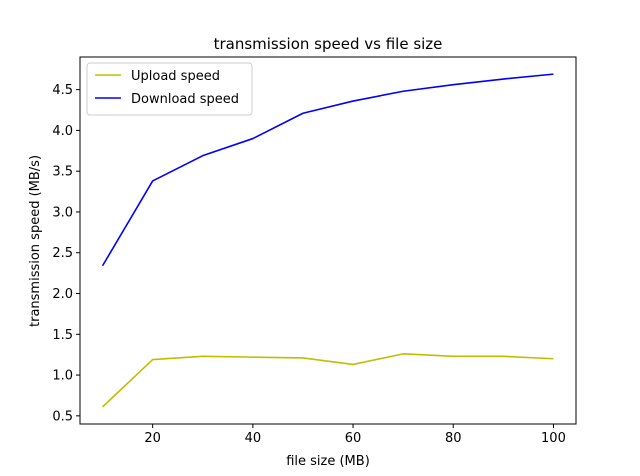 This screenshot has width=640, height=476. I want to click on x-tick-label: 100, so click(553, 438).